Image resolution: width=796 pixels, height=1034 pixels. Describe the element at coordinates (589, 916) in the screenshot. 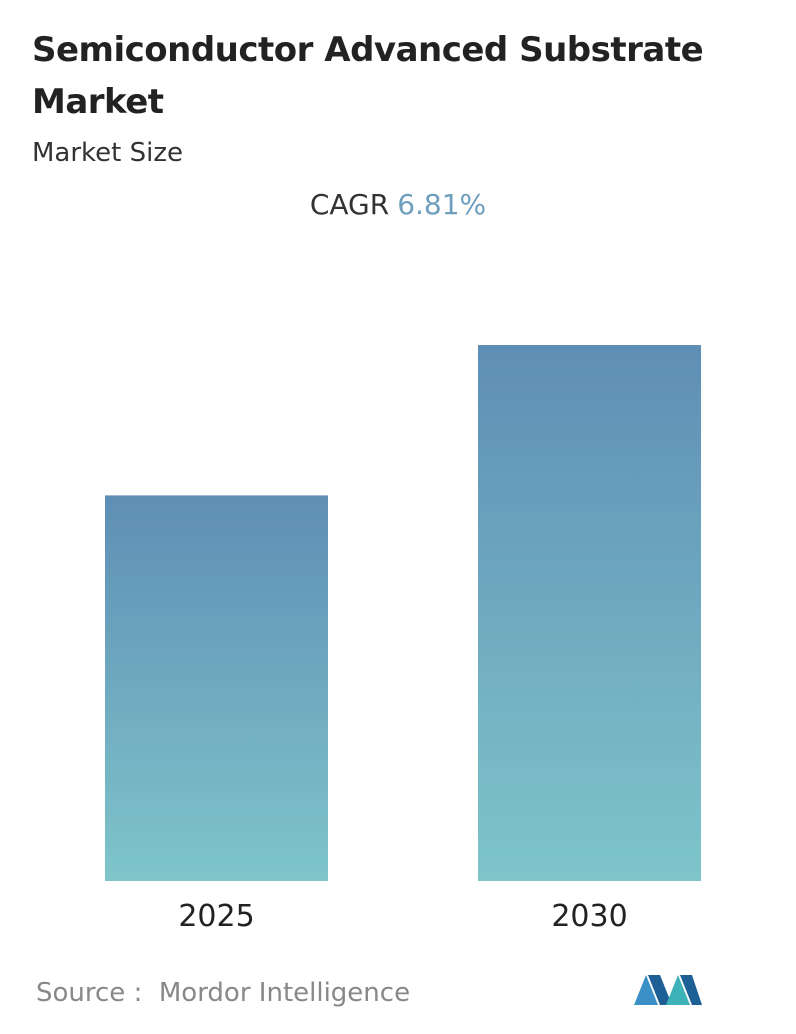

I see `x-tick-label: 2030` at that location.